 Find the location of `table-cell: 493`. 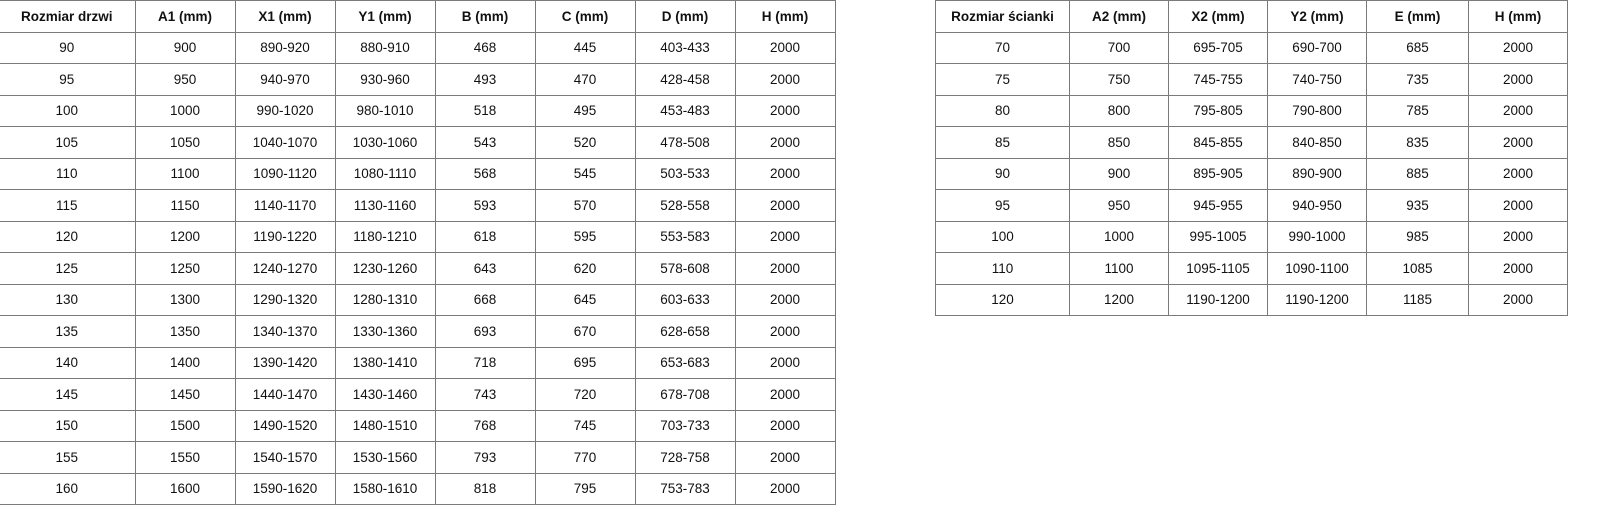

table-cell: 493 is located at coordinates (485, 79).